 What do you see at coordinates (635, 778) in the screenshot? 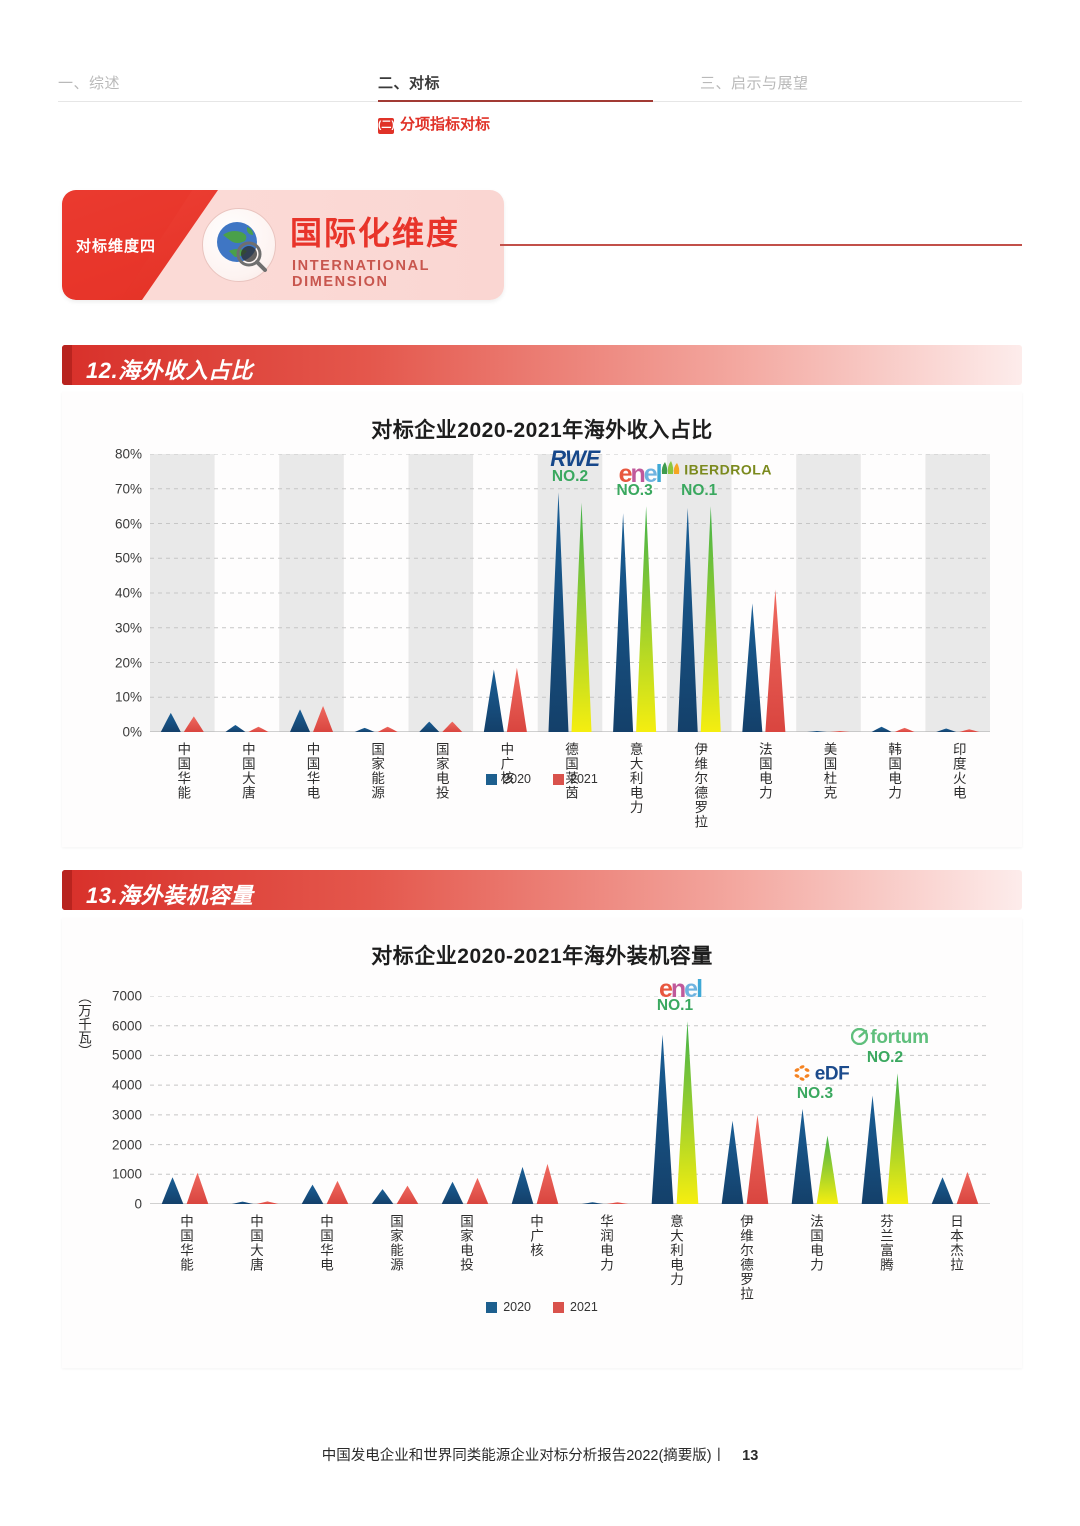
I see `x-axis-tick-label: 意大利电力` at bounding box center [635, 778].